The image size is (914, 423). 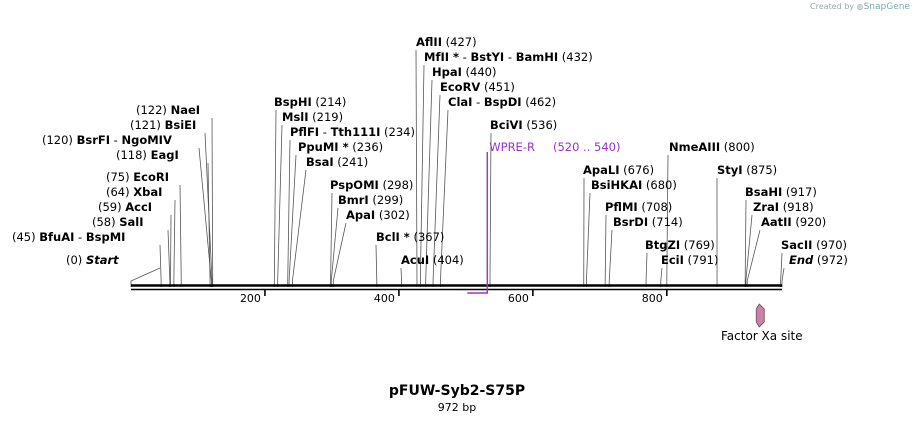 I want to click on tick-label-400: 400, so click(x=384, y=298).